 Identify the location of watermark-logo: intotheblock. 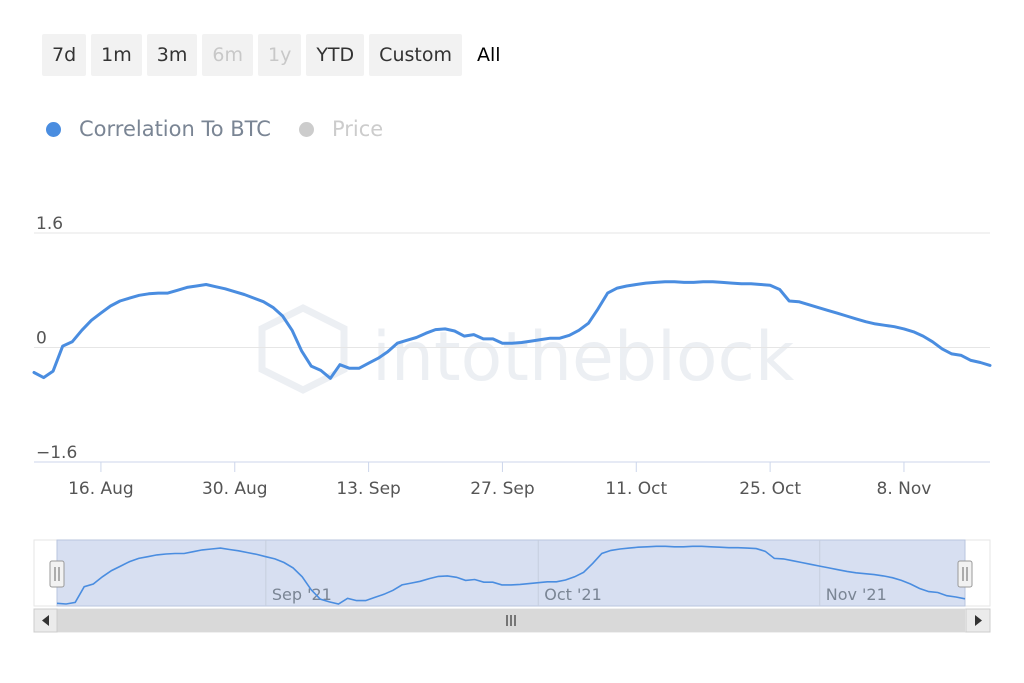
(526, 350).